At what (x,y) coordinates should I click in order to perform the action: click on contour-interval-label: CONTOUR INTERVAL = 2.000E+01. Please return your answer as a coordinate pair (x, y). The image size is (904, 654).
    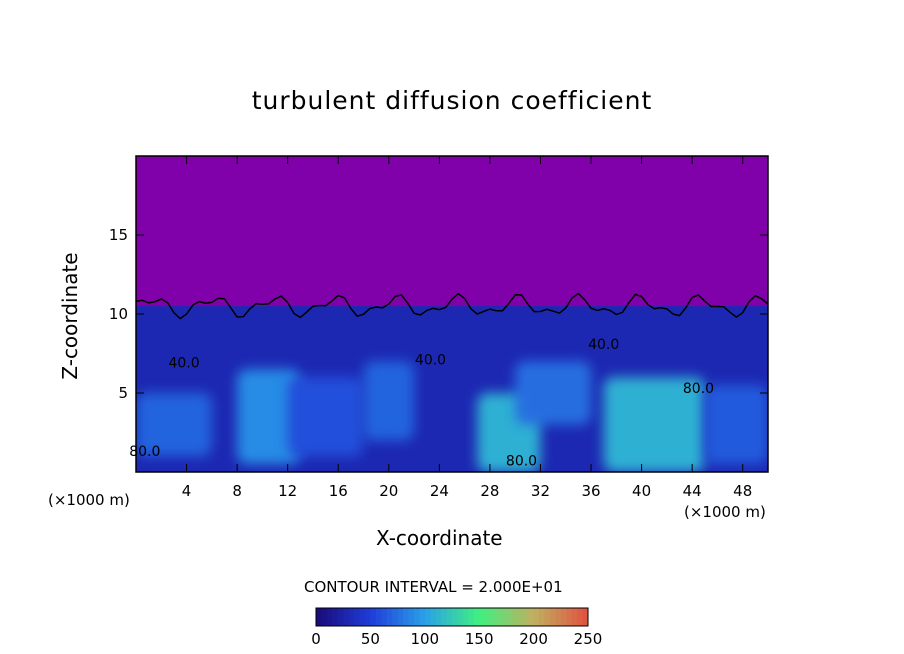
    Looking at the image, I should click on (433, 587).